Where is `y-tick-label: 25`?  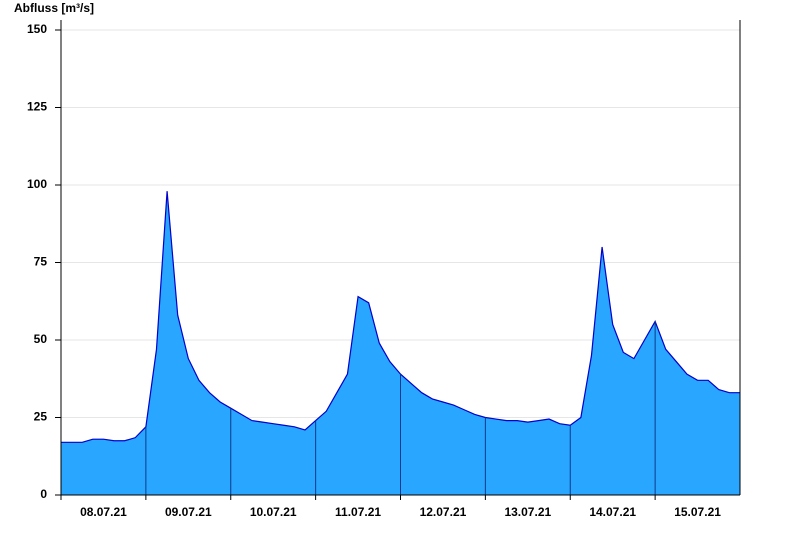
y-tick-label: 25 is located at coordinates (41, 417).